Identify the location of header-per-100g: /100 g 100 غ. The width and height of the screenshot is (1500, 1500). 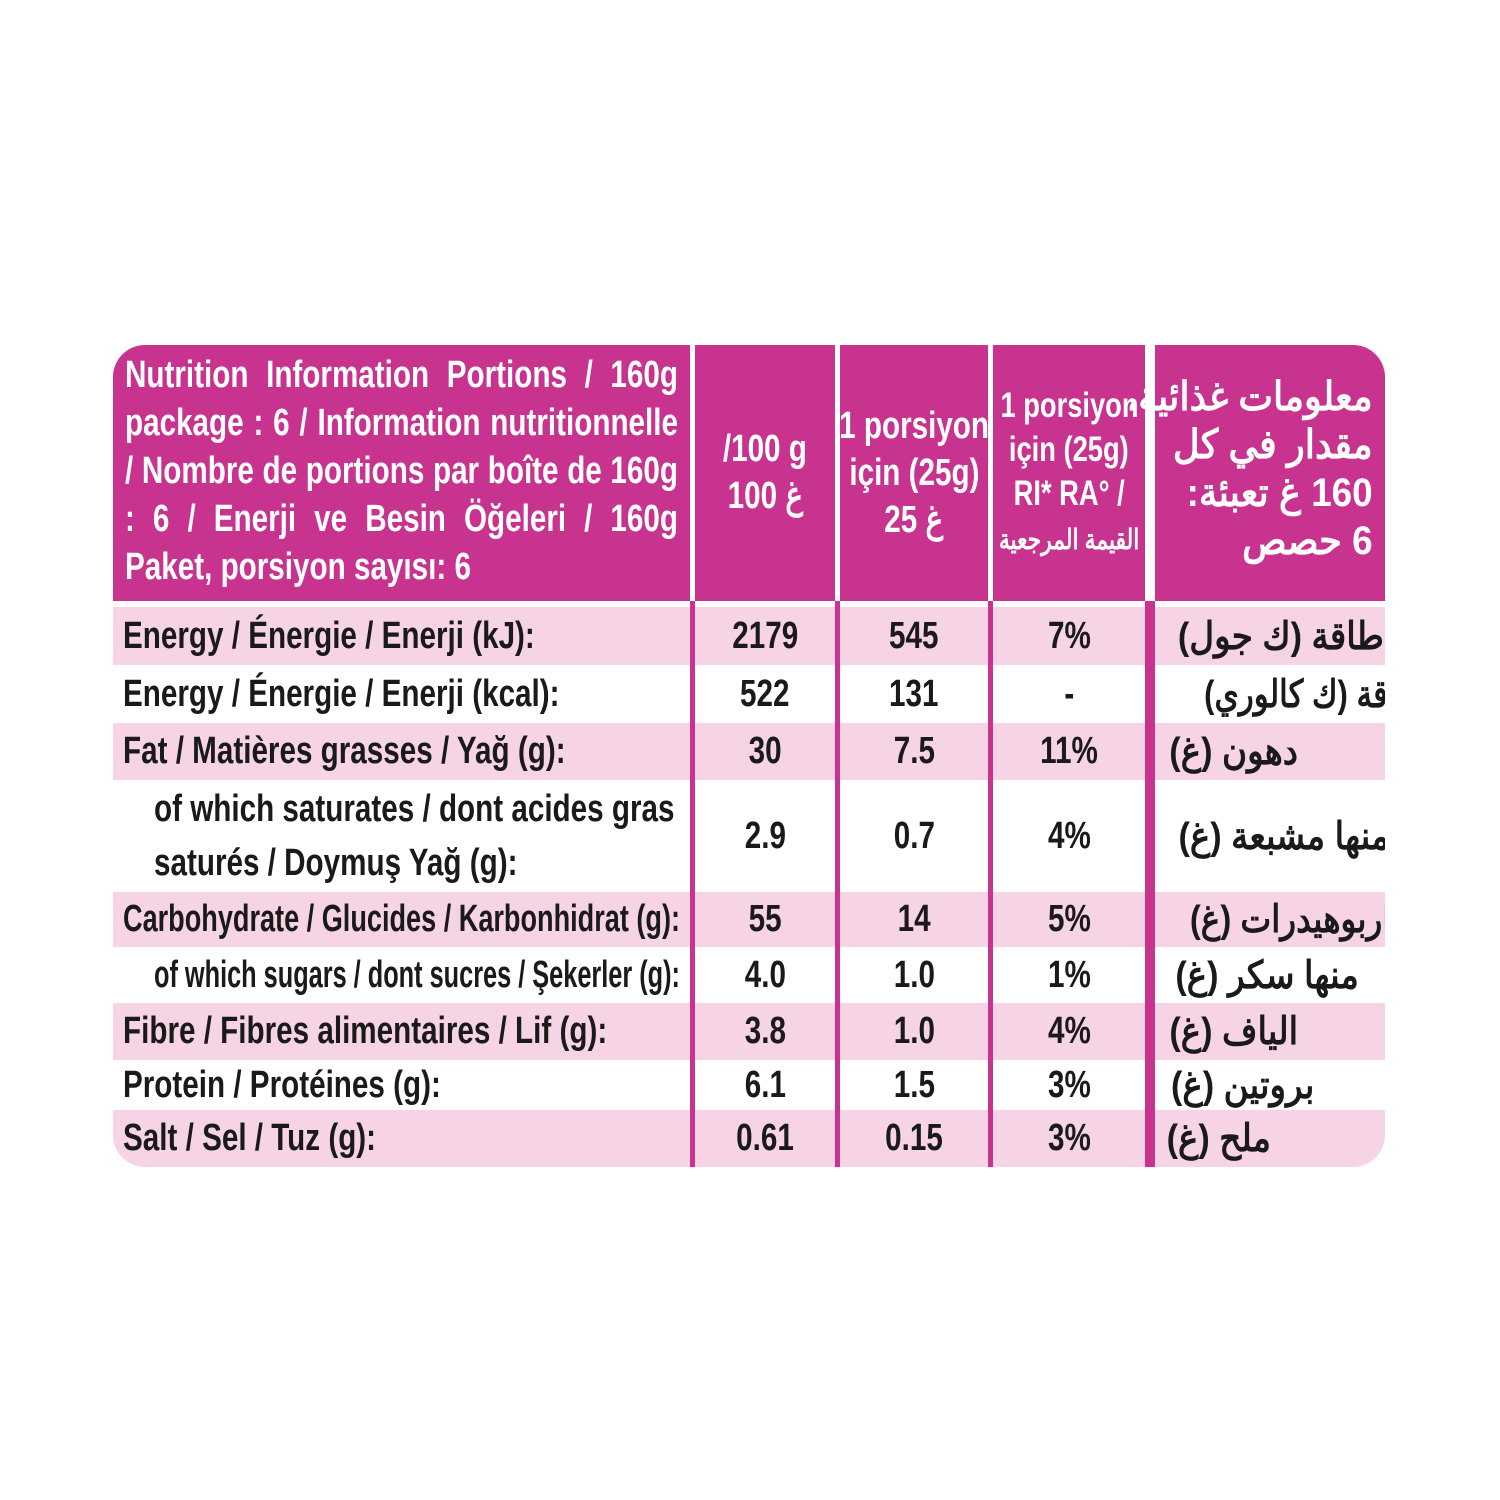
(762, 473).